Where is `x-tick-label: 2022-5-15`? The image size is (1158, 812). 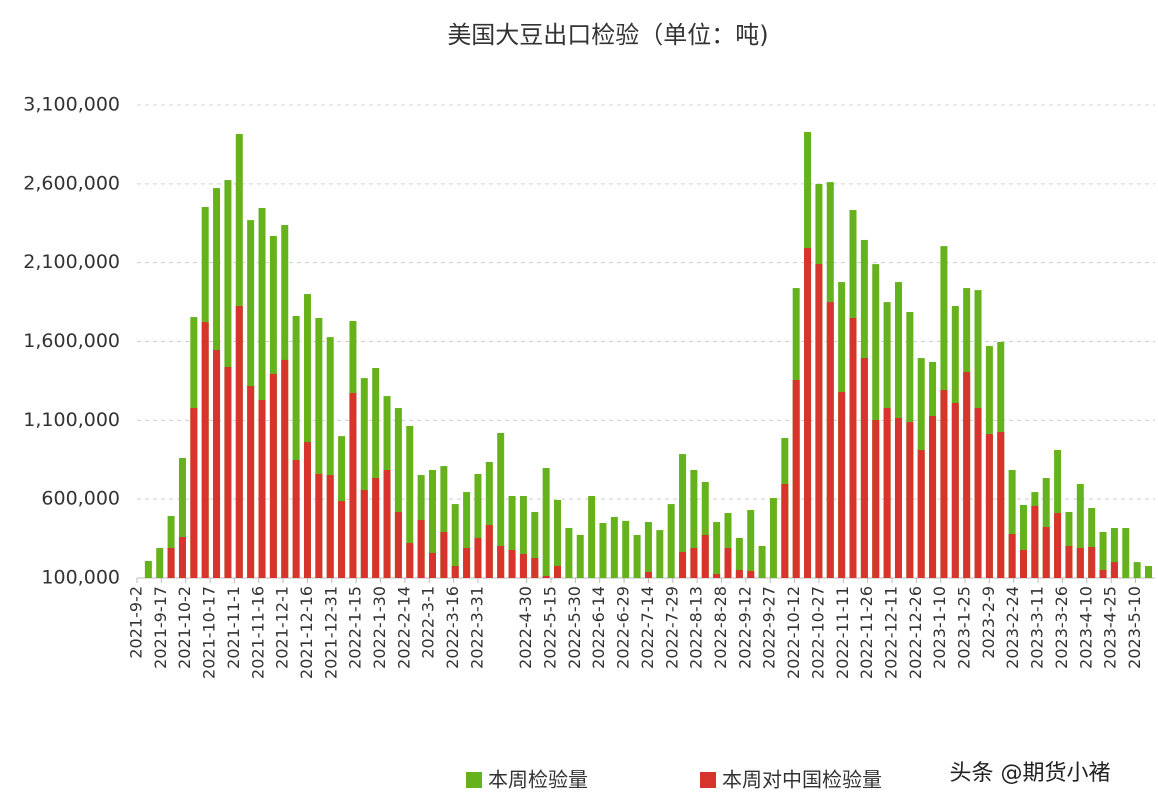 x-tick-label: 2022-5-15 is located at coordinates (550, 627).